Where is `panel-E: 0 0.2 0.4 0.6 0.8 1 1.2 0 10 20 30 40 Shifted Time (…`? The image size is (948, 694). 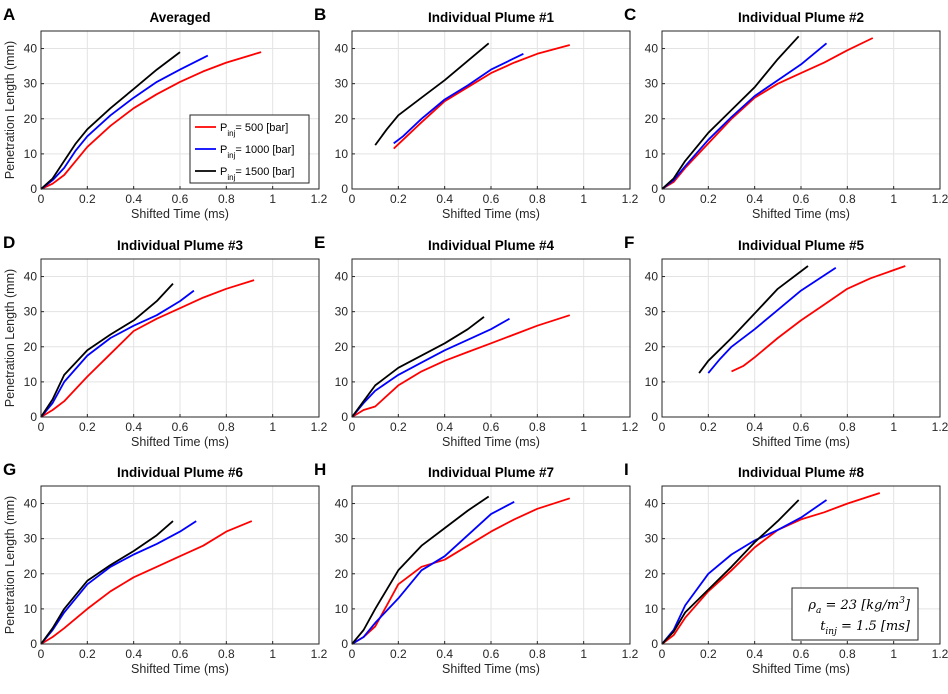 panel-E: 0 0.2 0.4 0.6 0.8 1 1.2 0 10 20 30 40 Shifted Time (… is located at coordinates (476, 341).